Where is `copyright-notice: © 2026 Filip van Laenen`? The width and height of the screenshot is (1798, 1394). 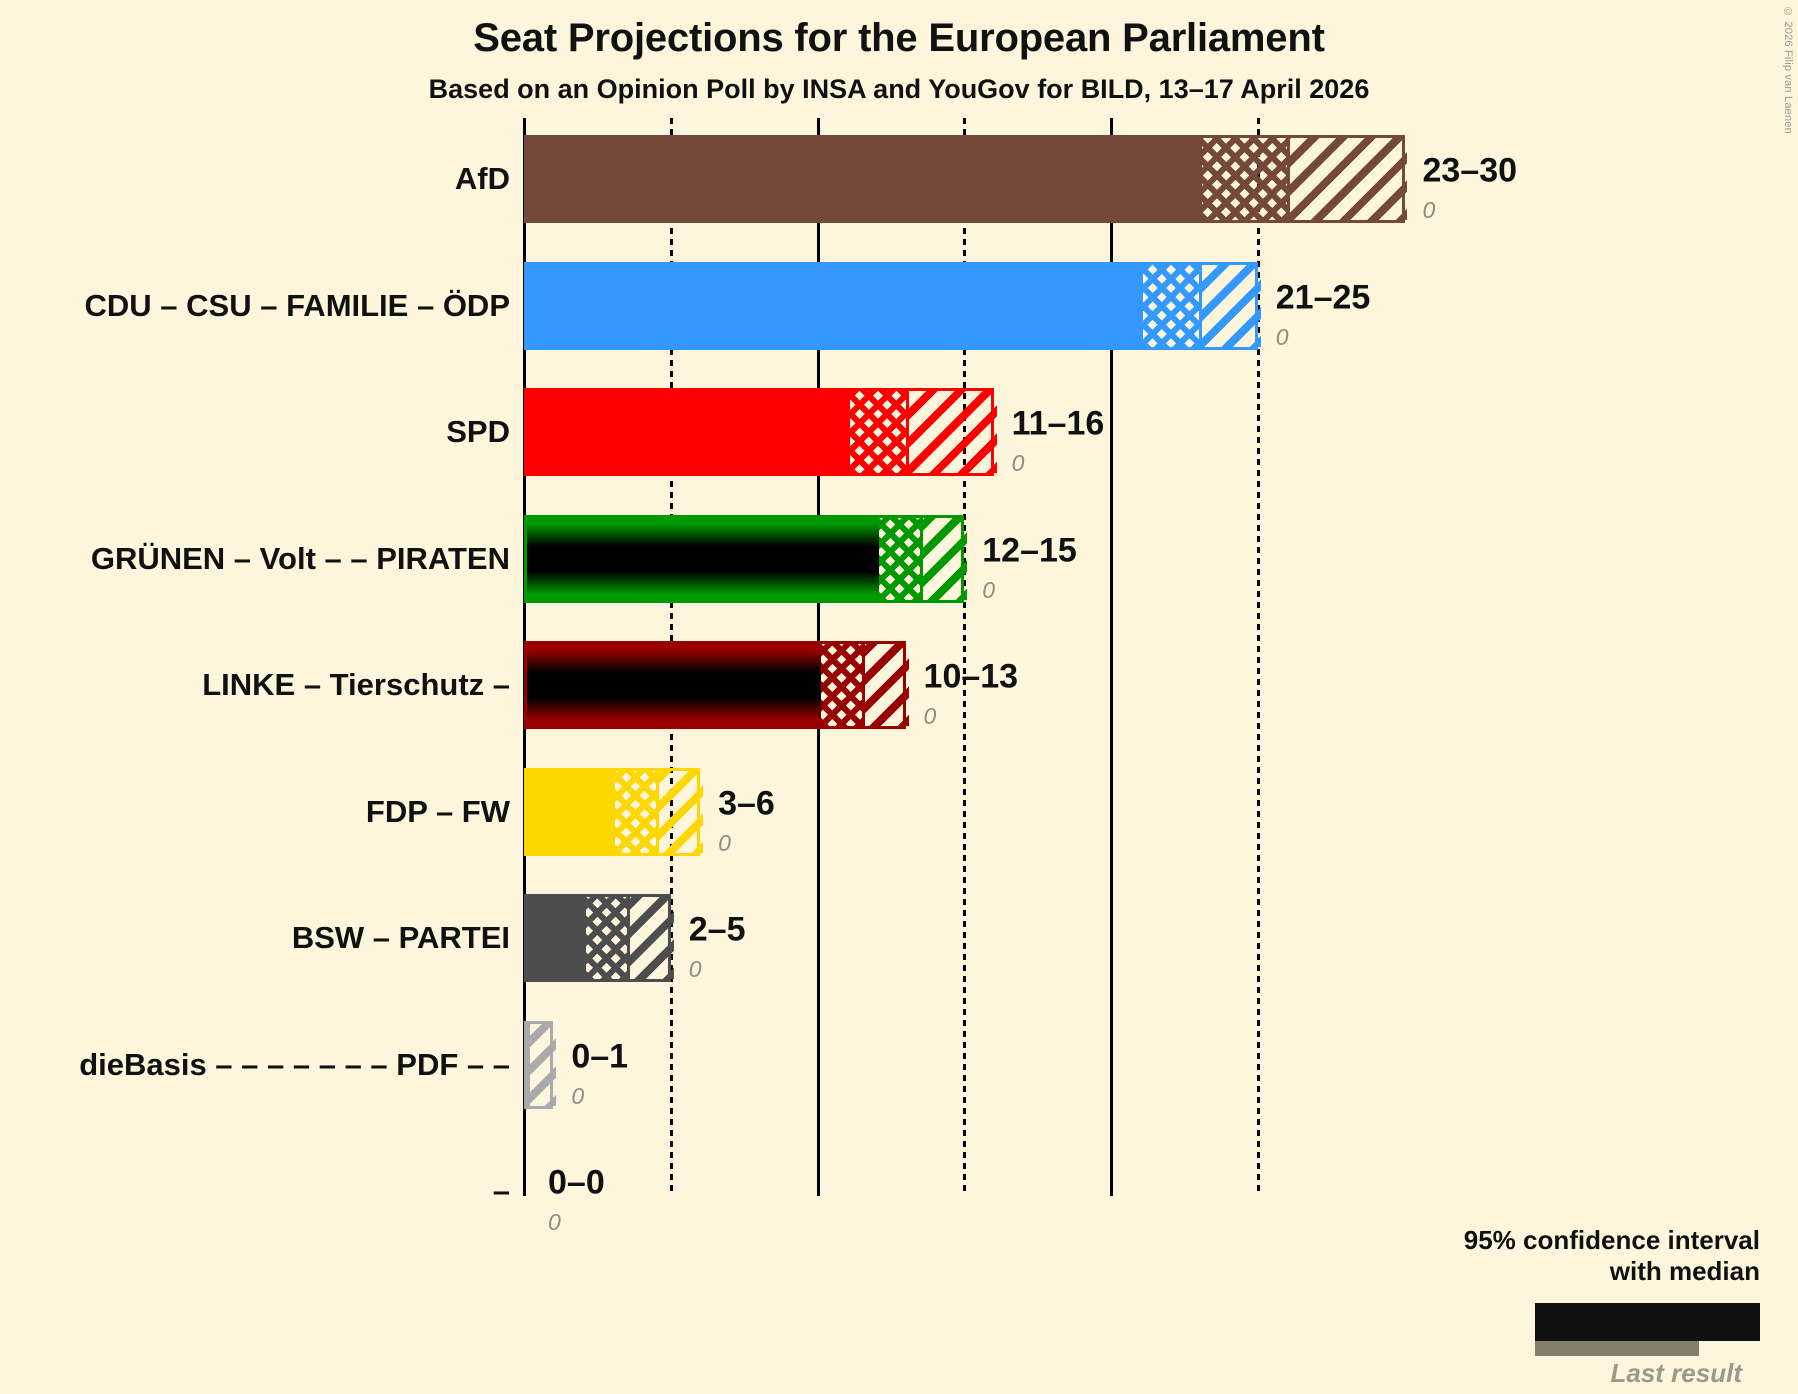 copyright-notice: © 2026 Filip van Laenen is located at coordinates (1788, 70).